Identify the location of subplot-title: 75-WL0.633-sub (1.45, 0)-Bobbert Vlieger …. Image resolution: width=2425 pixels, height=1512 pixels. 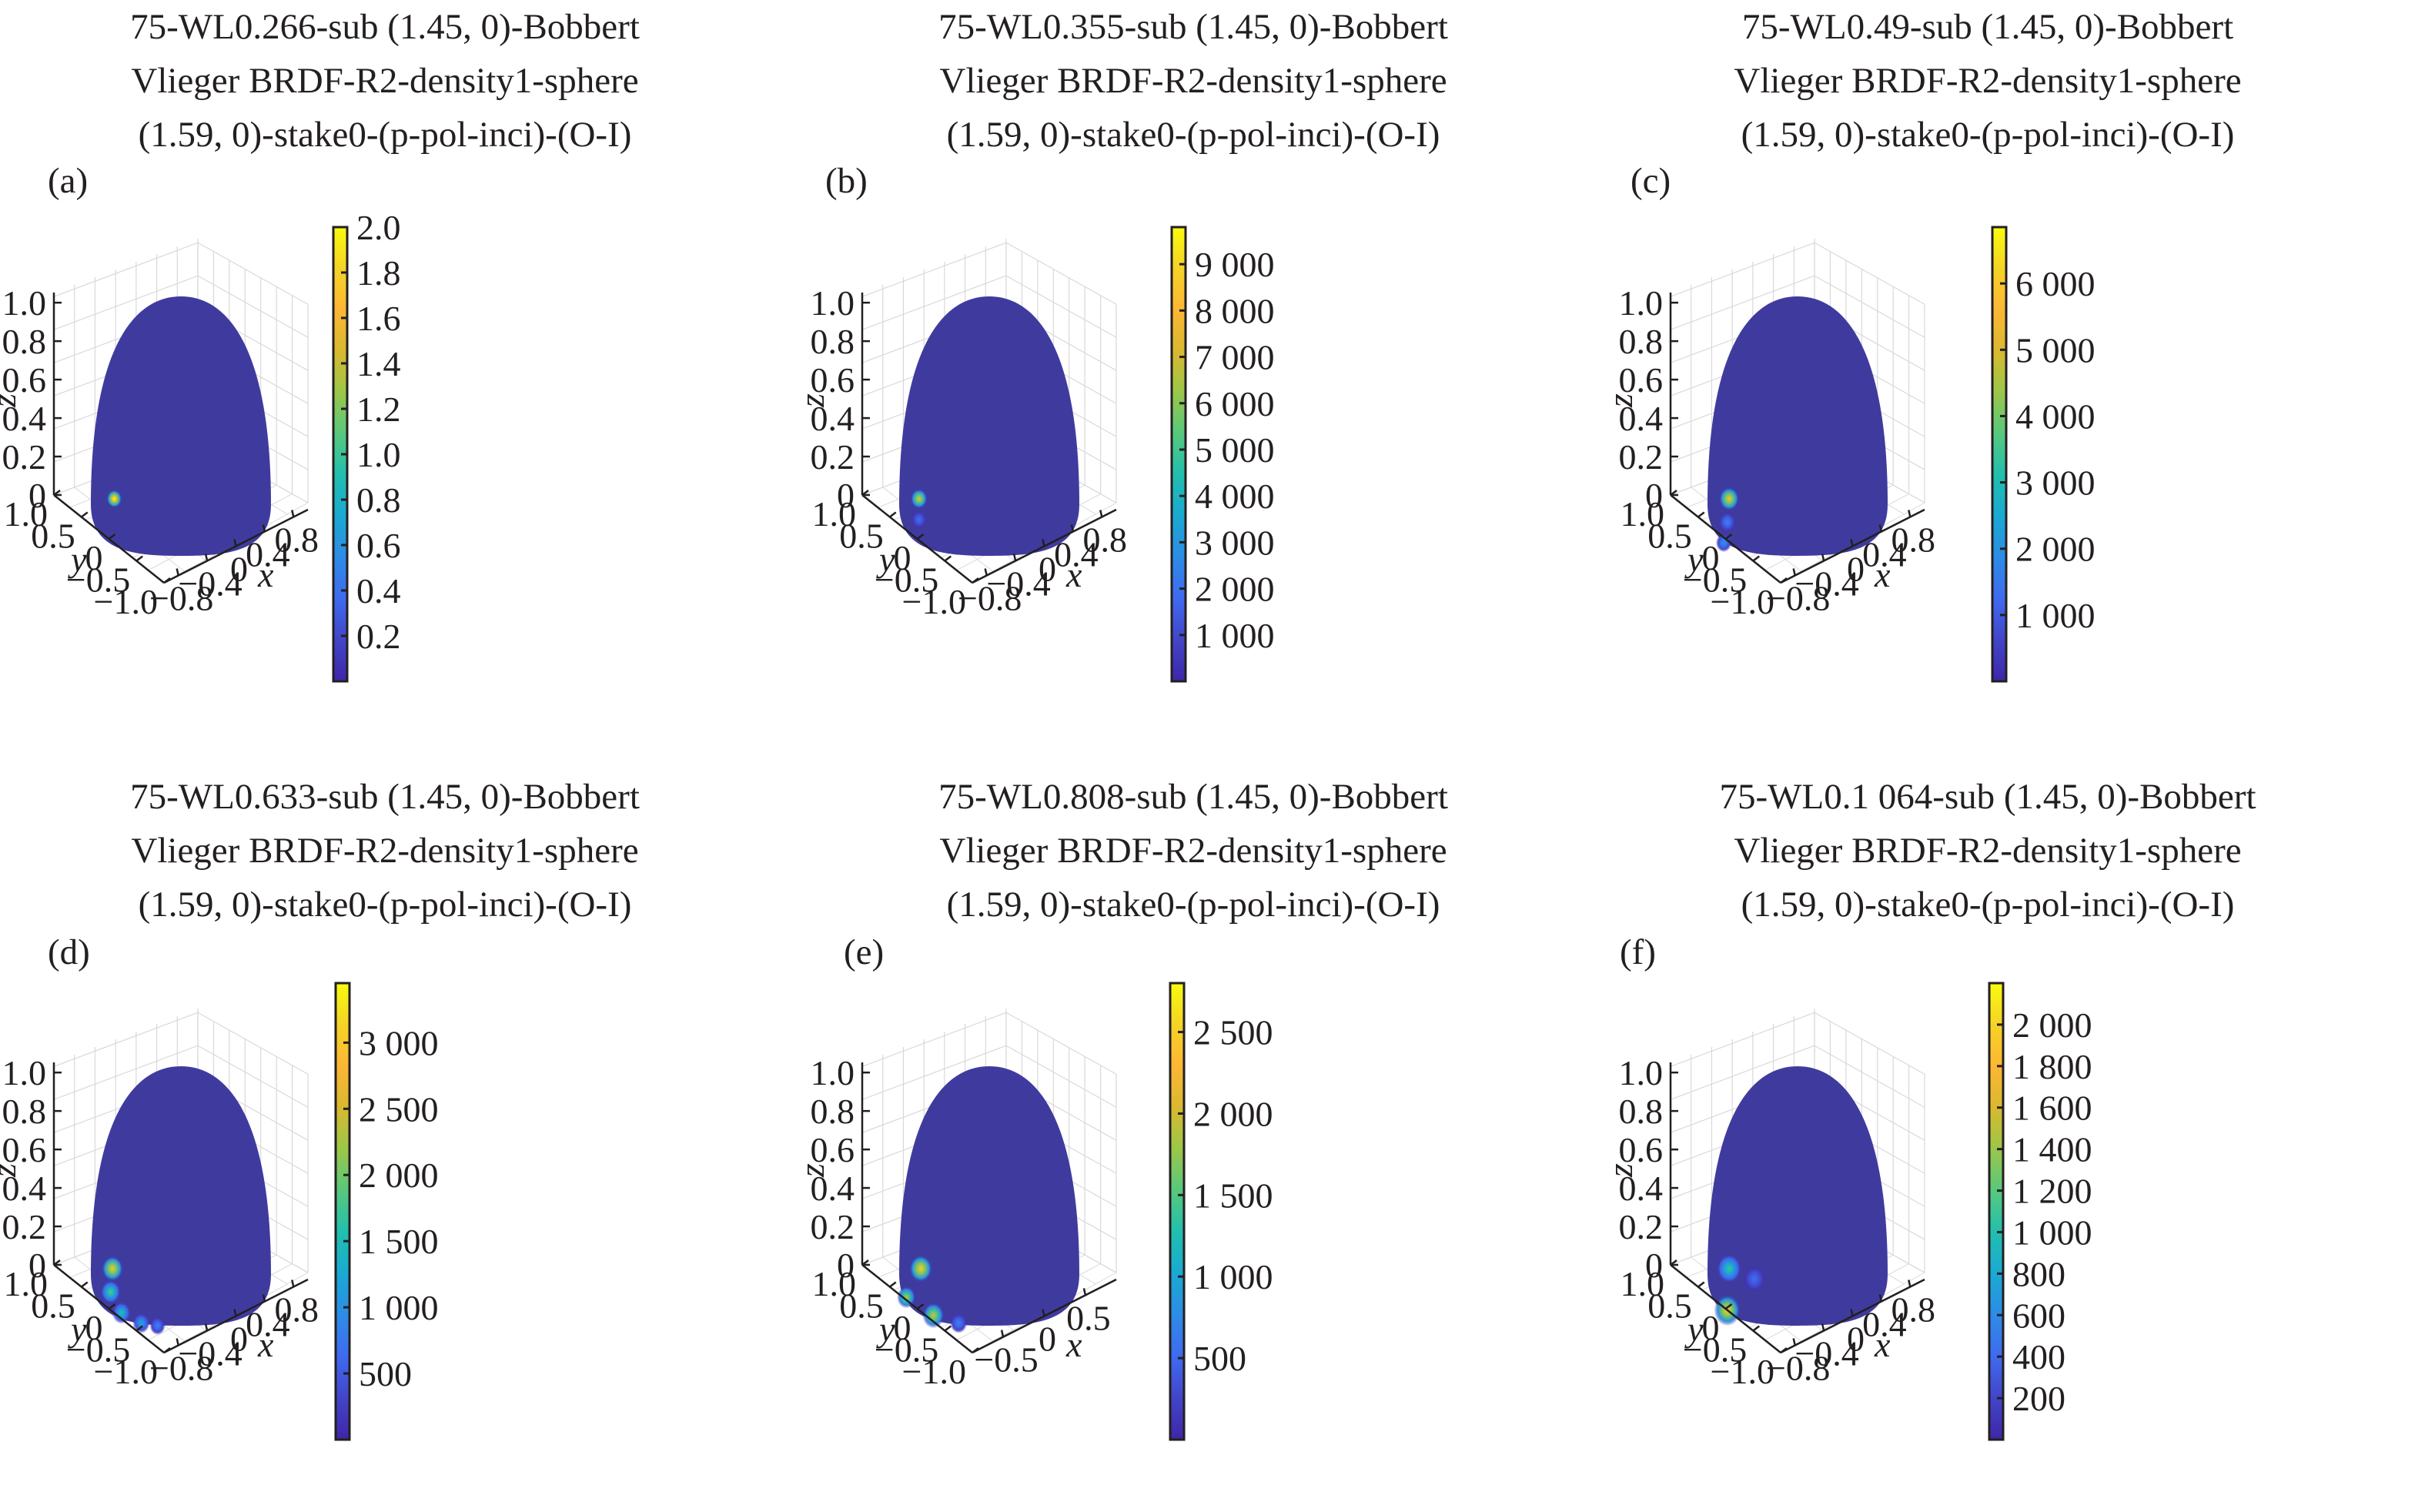
(385, 851).